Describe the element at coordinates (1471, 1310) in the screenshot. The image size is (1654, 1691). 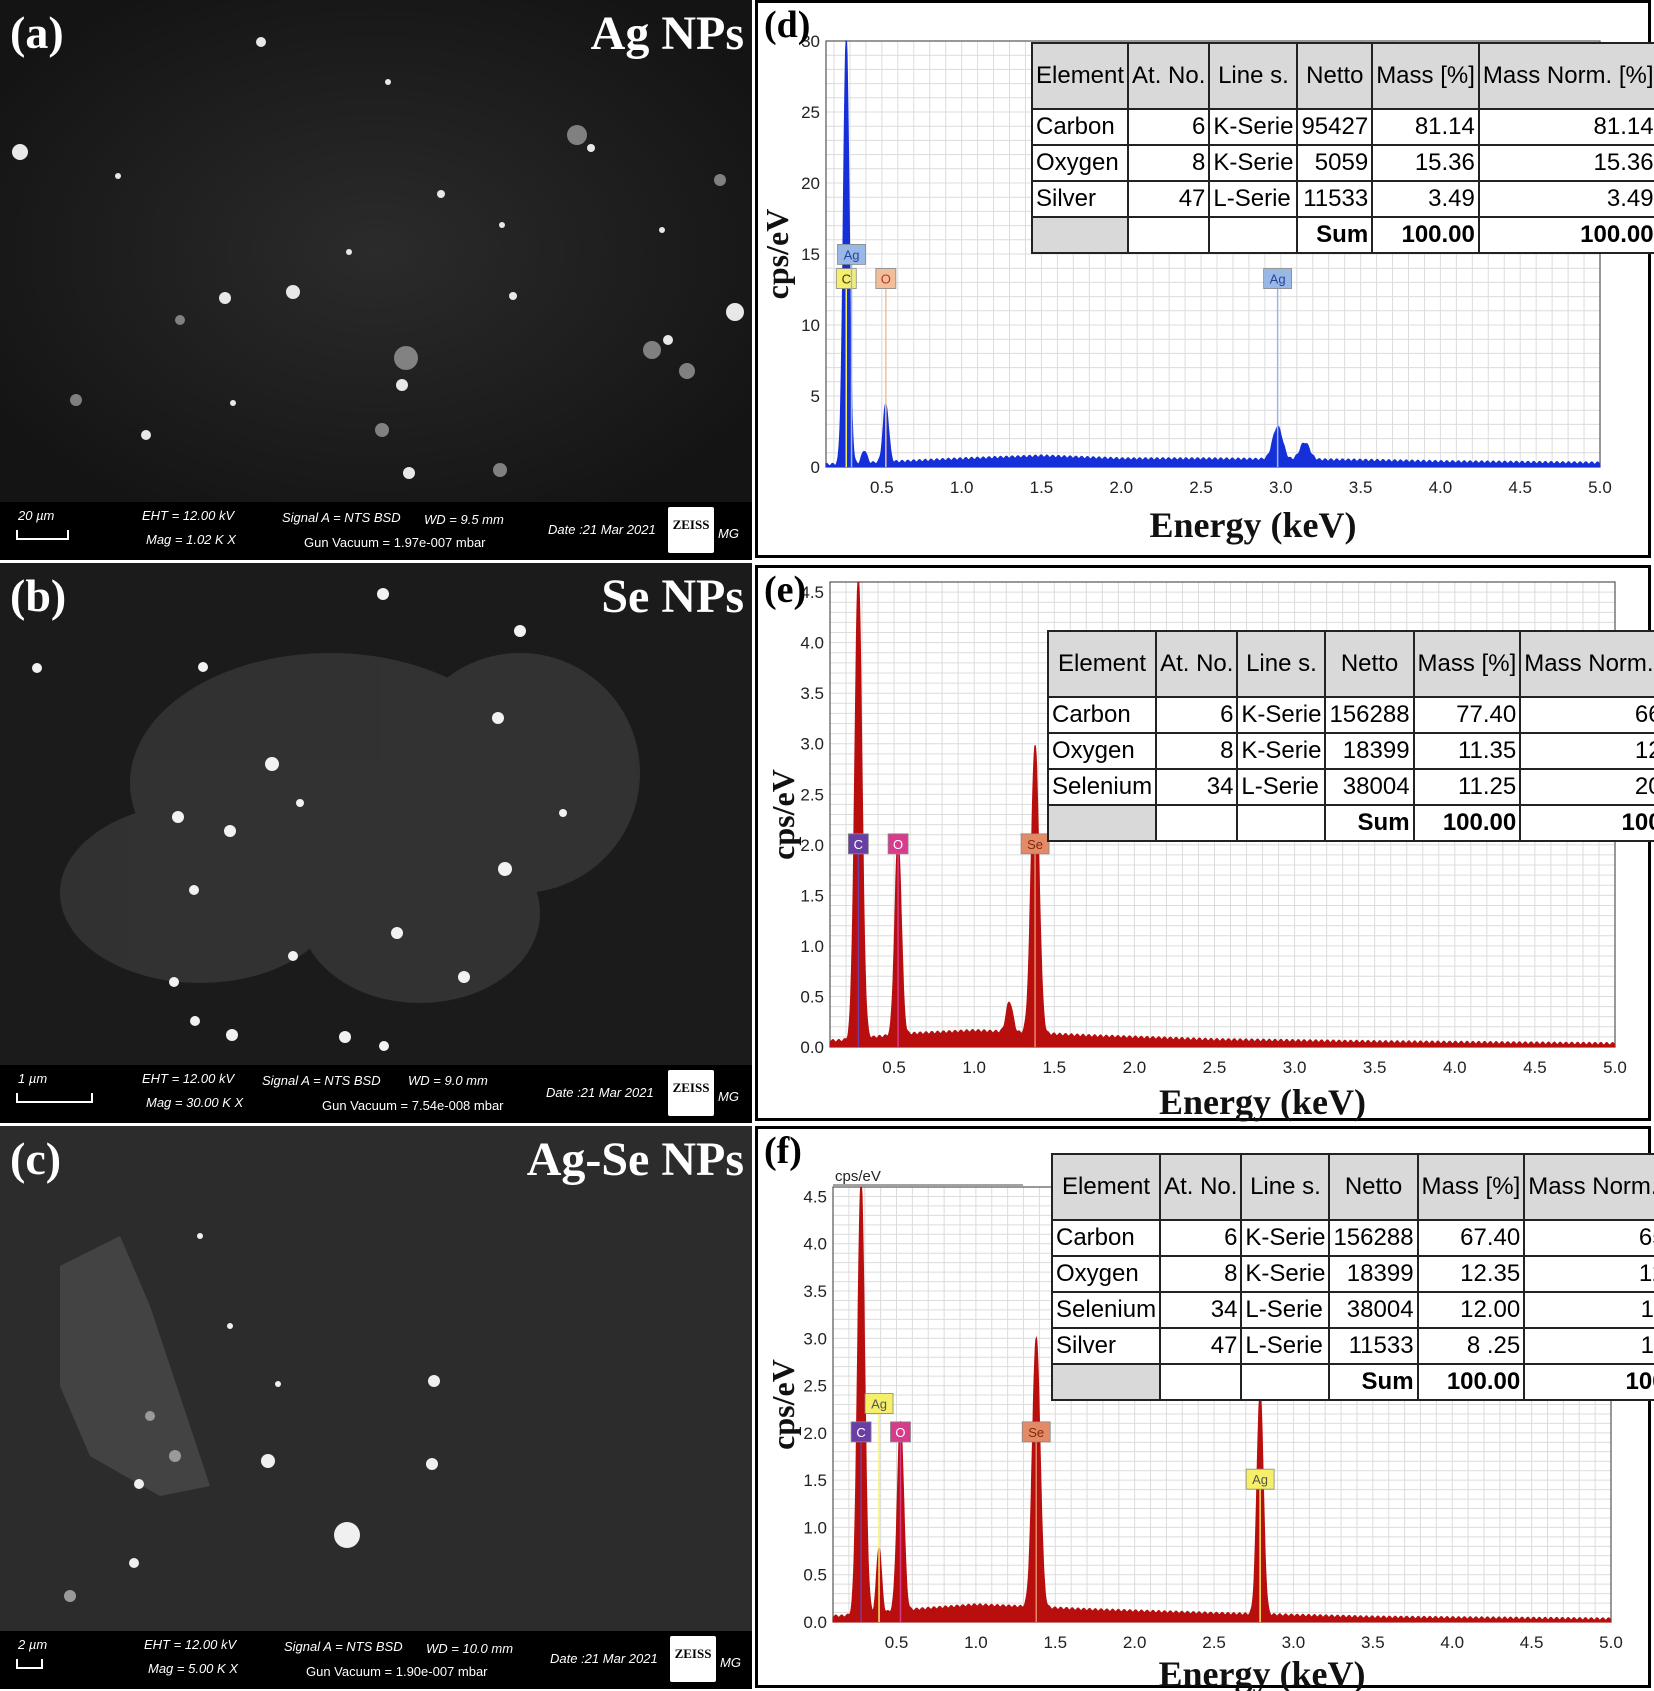
I see `table-cell: 12.00` at that location.